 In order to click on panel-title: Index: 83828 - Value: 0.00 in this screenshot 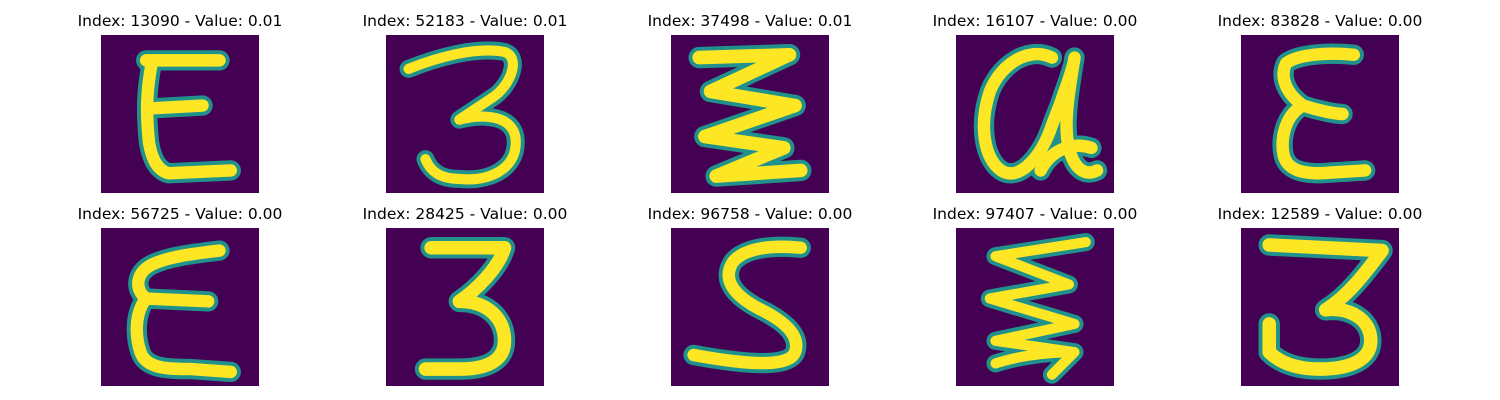, I will do `click(1320, 21)`.